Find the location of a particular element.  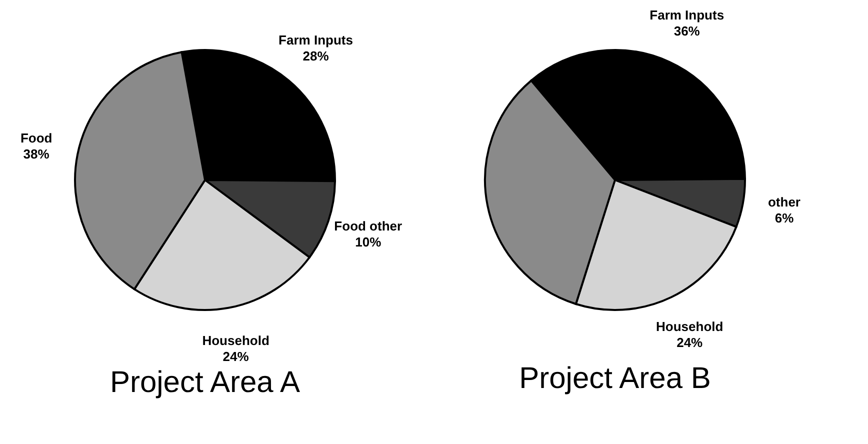

slice-label: Food other is located at coordinates (368, 226).